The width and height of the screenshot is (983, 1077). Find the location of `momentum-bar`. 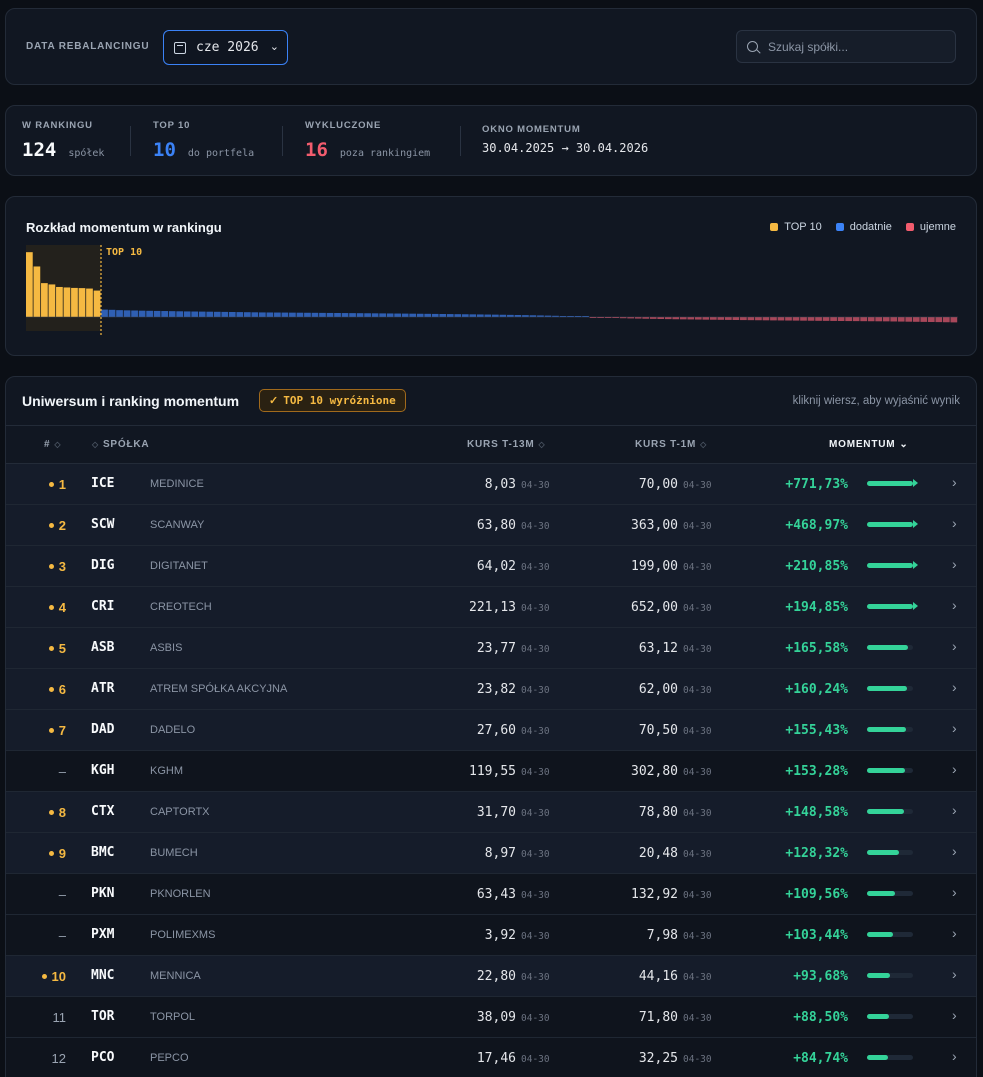

momentum-bar is located at coordinates (890, 852).